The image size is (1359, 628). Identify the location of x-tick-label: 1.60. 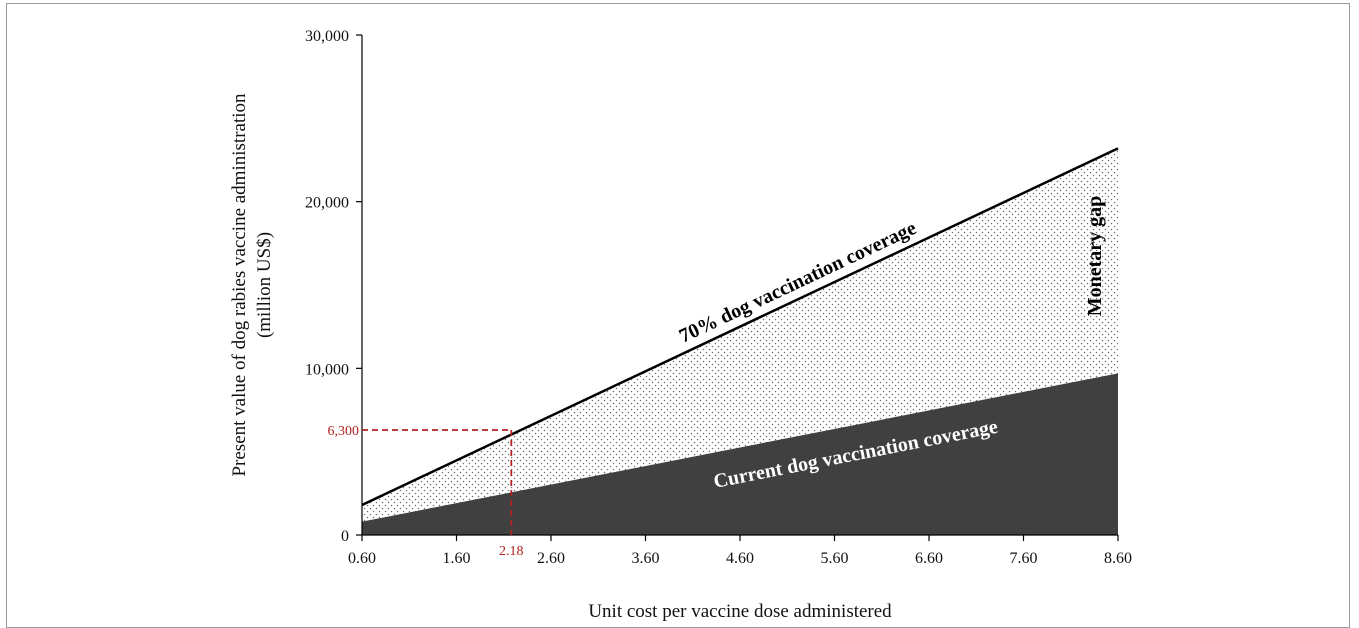
(457, 558).